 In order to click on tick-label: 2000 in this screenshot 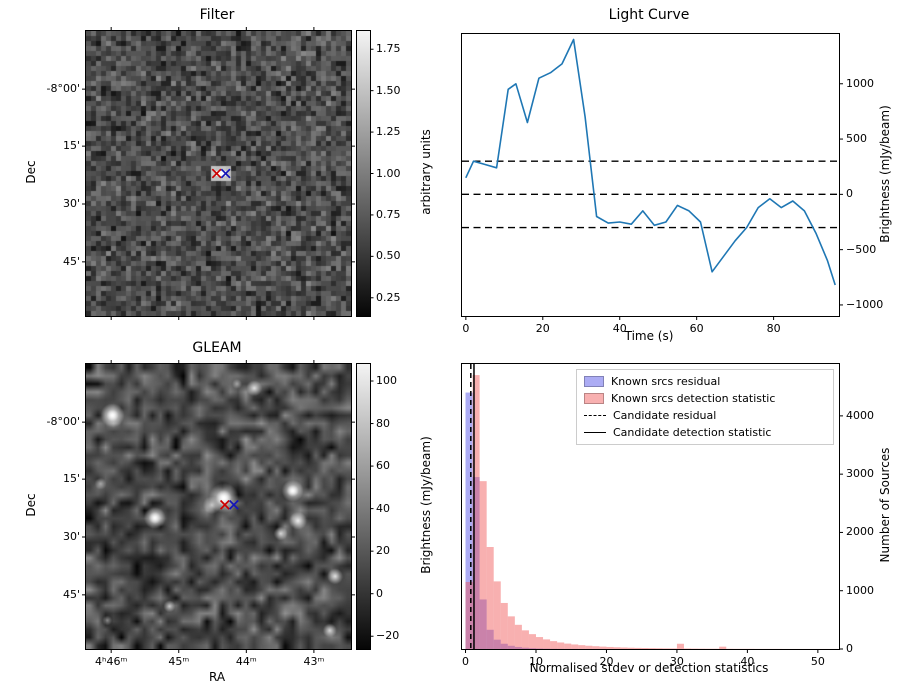, I will do `click(860, 532)`.